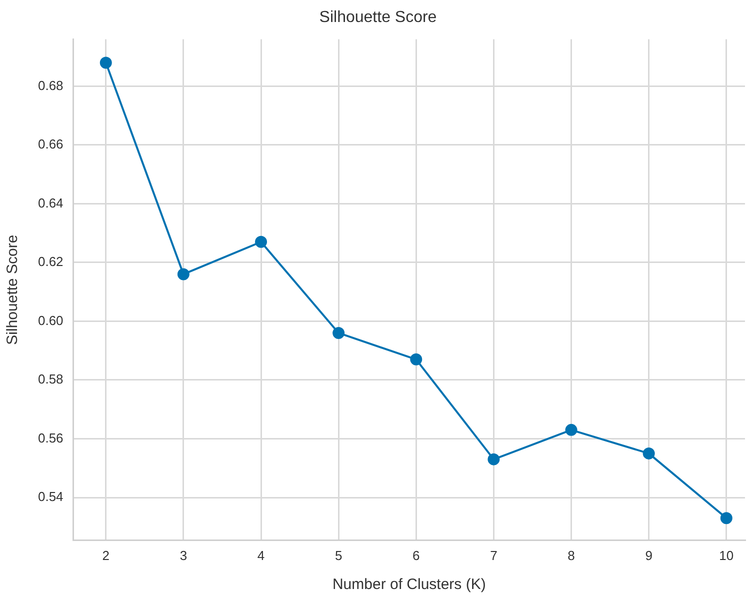 The width and height of the screenshot is (752, 598). I want to click on y-tick-label: 0.58, so click(51, 379).